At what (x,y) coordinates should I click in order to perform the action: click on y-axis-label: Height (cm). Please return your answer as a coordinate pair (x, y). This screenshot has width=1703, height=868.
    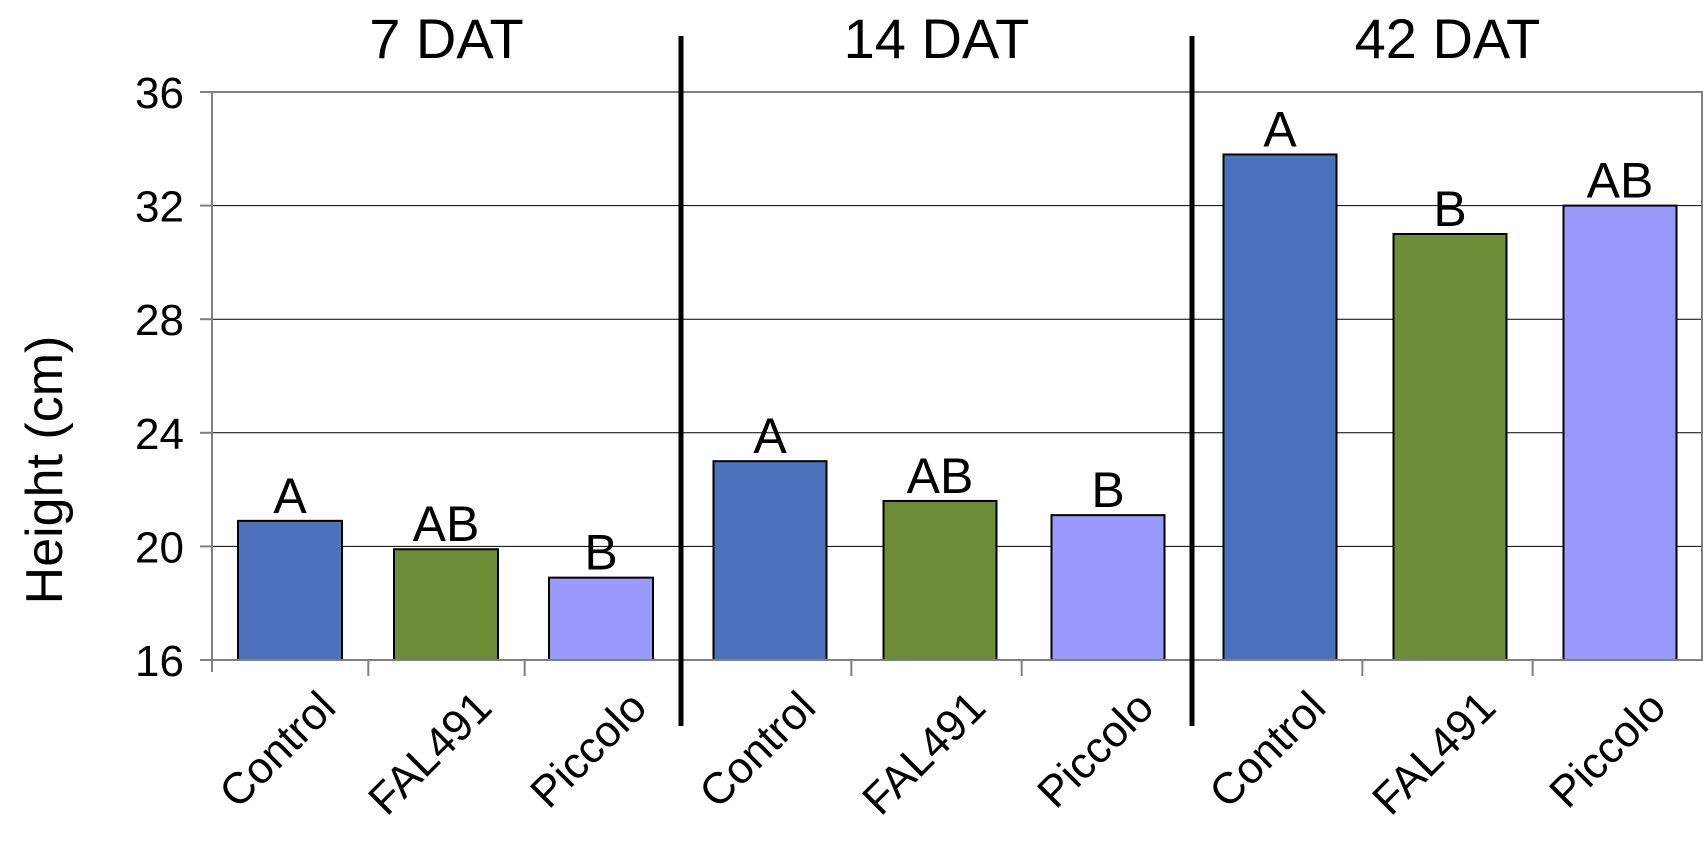
    Looking at the image, I should click on (45, 470).